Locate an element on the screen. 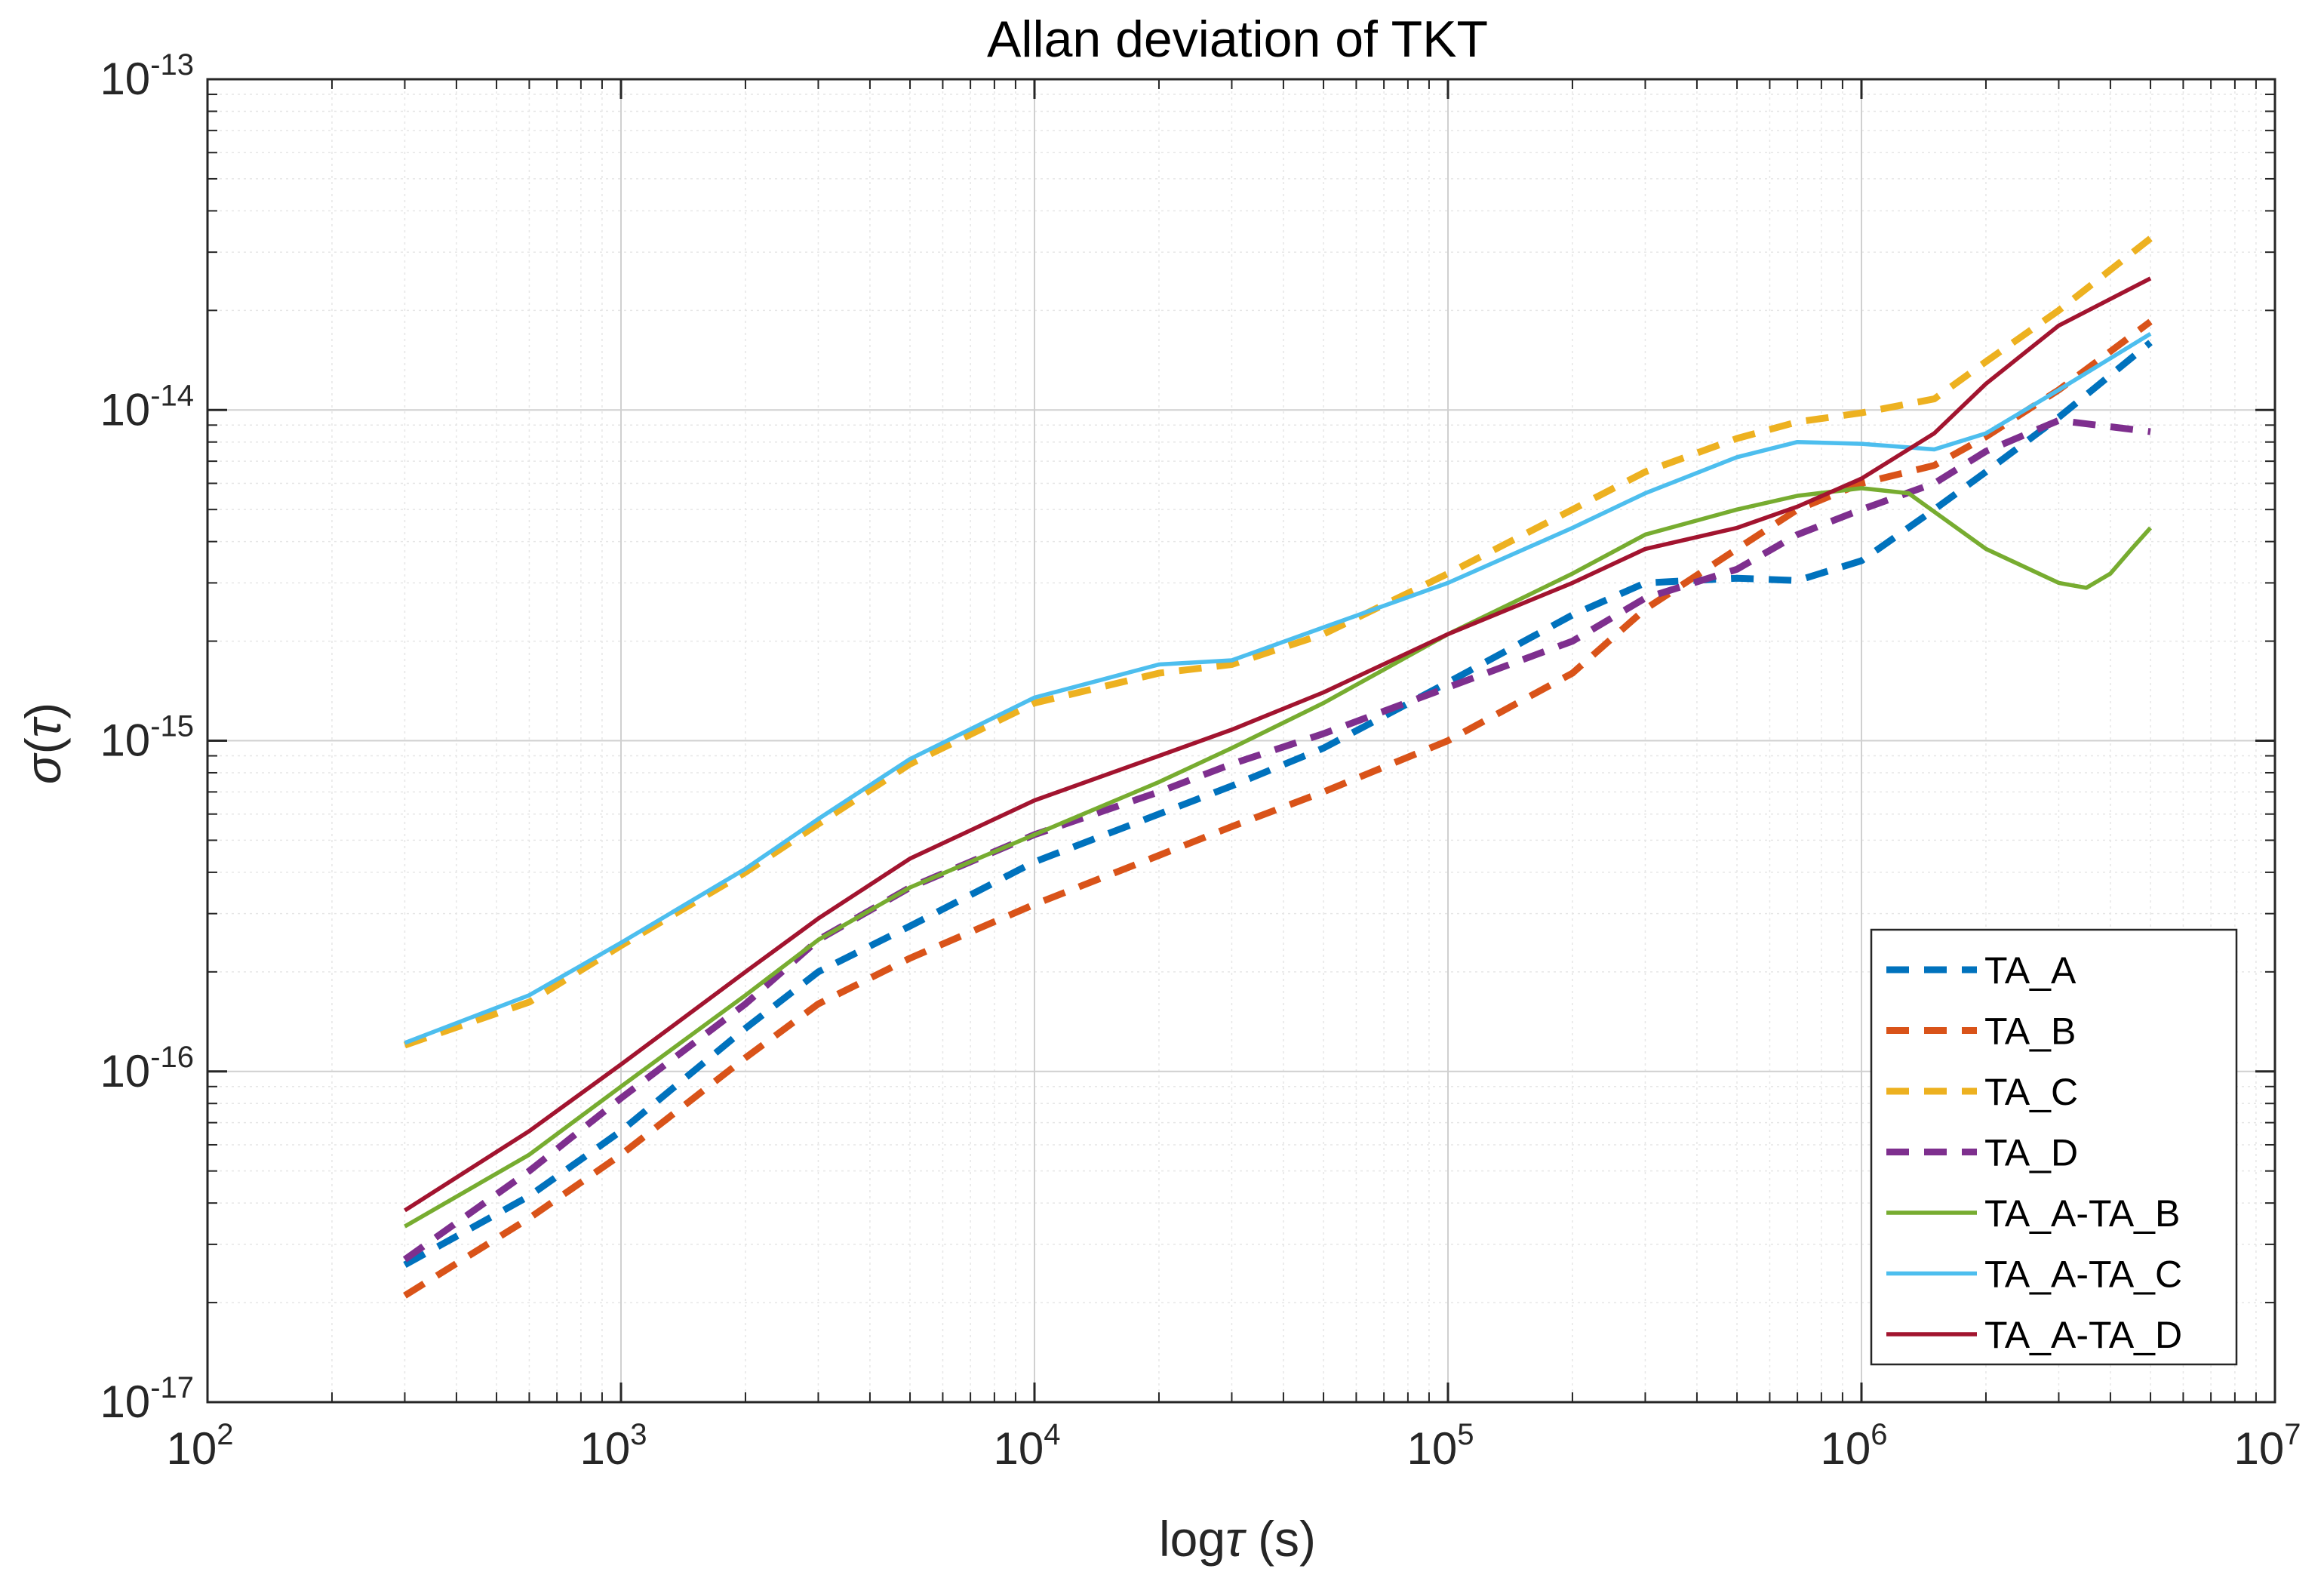 The height and width of the screenshot is (1581, 2324). x-tick-label: 10³ is located at coordinates (613, 1446).